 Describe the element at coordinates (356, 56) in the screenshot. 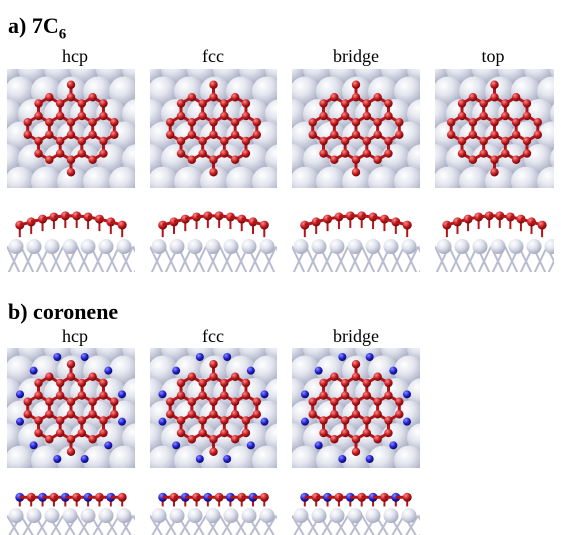

I see `label-a-bridge: bridge` at that location.